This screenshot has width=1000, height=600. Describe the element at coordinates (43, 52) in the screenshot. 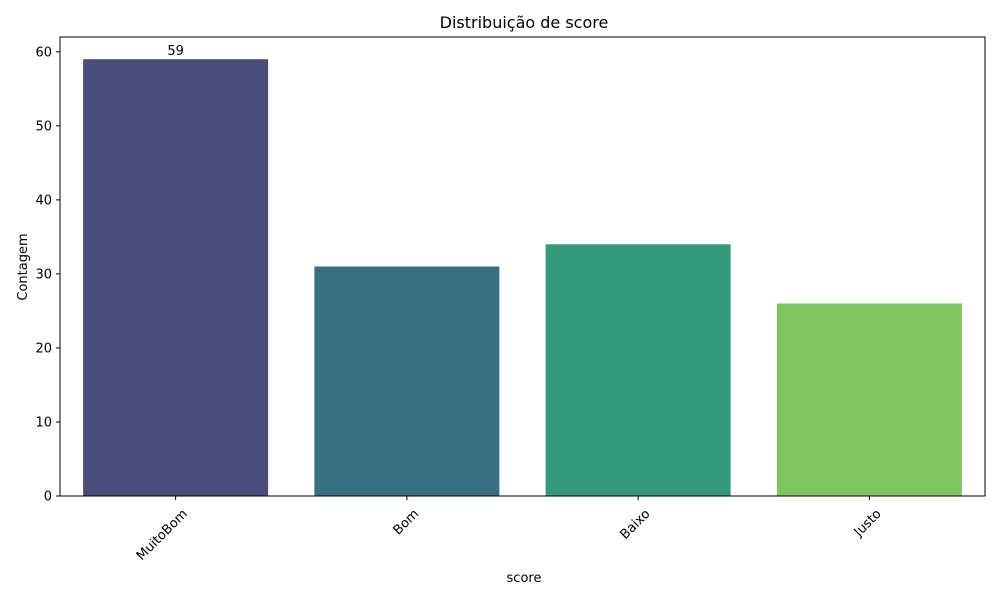

I see `y-tick-label: 60` at that location.